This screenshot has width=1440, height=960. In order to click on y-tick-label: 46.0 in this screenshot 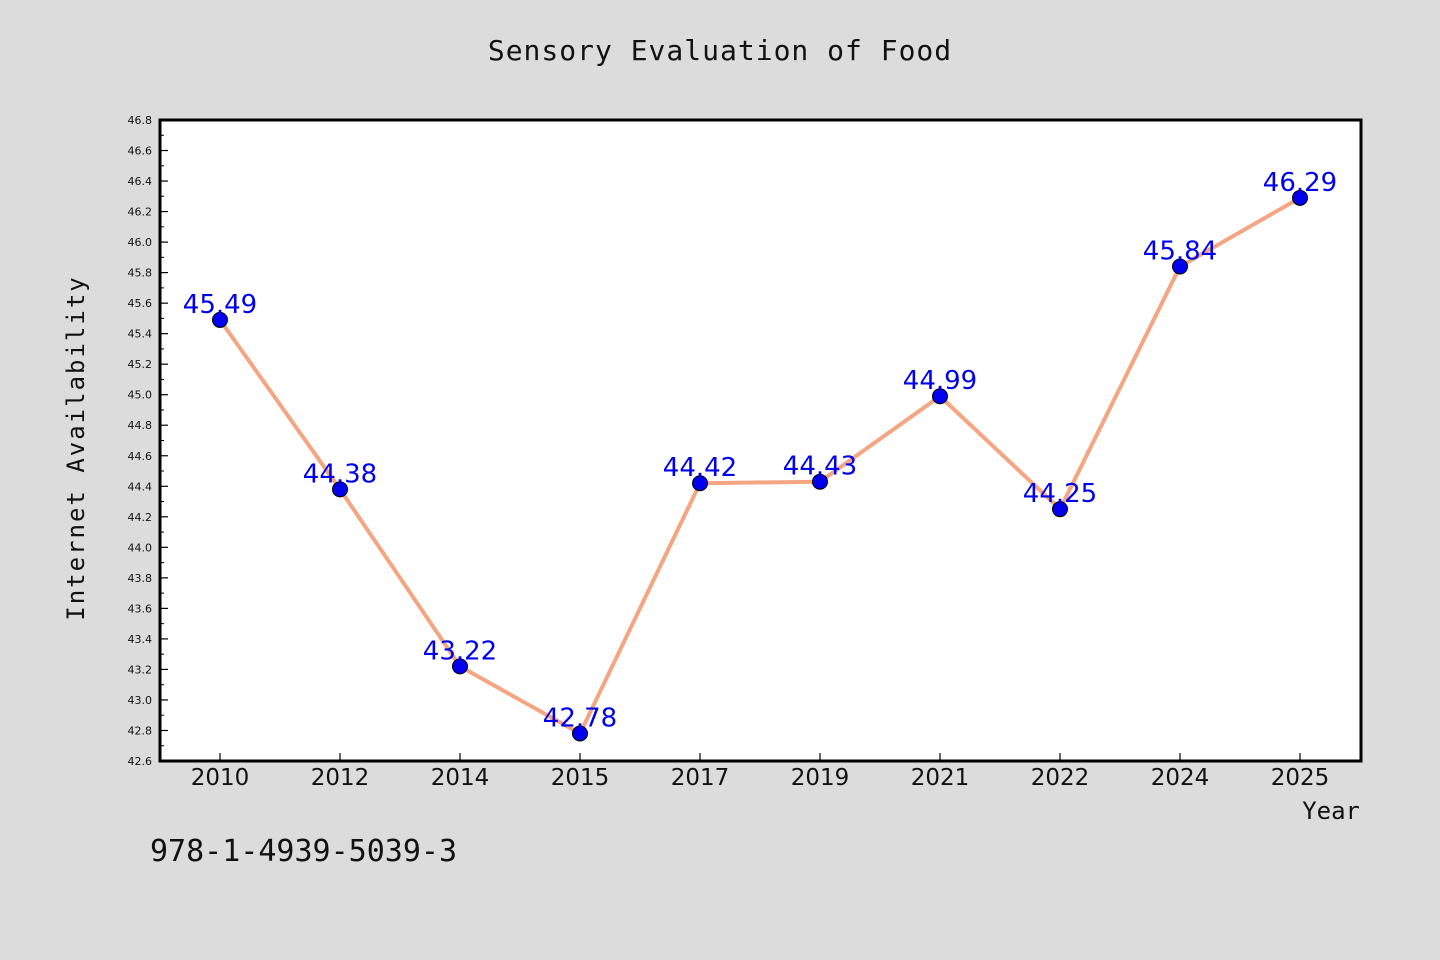, I will do `click(140, 242)`.